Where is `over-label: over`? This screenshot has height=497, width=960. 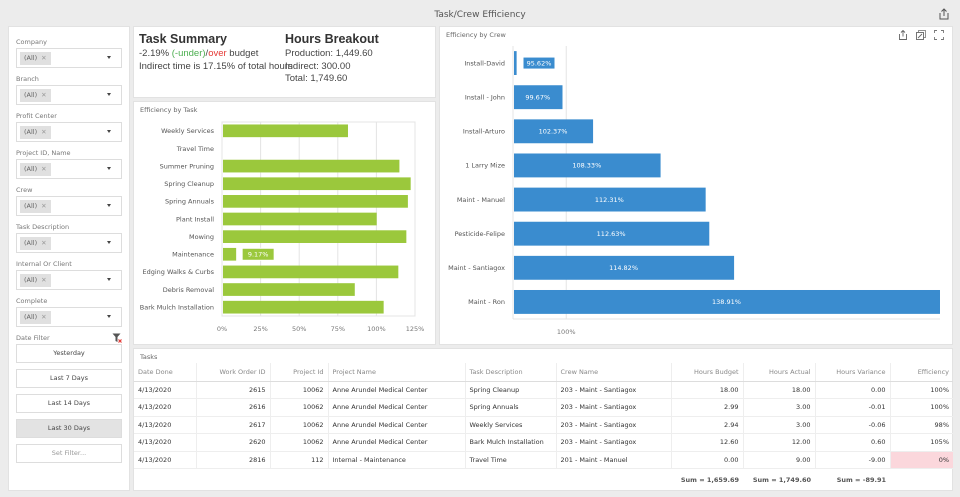
over-label: over is located at coordinates (217, 53).